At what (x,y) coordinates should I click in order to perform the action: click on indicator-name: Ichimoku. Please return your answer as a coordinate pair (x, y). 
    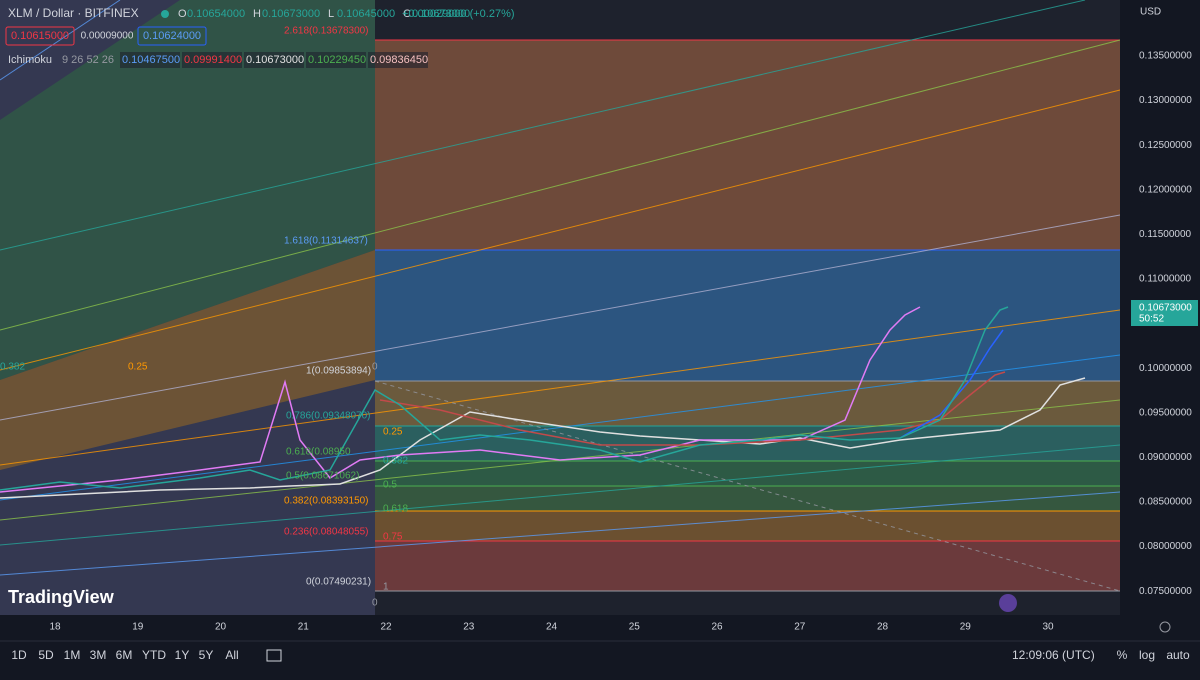
    Looking at the image, I should click on (30, 60).